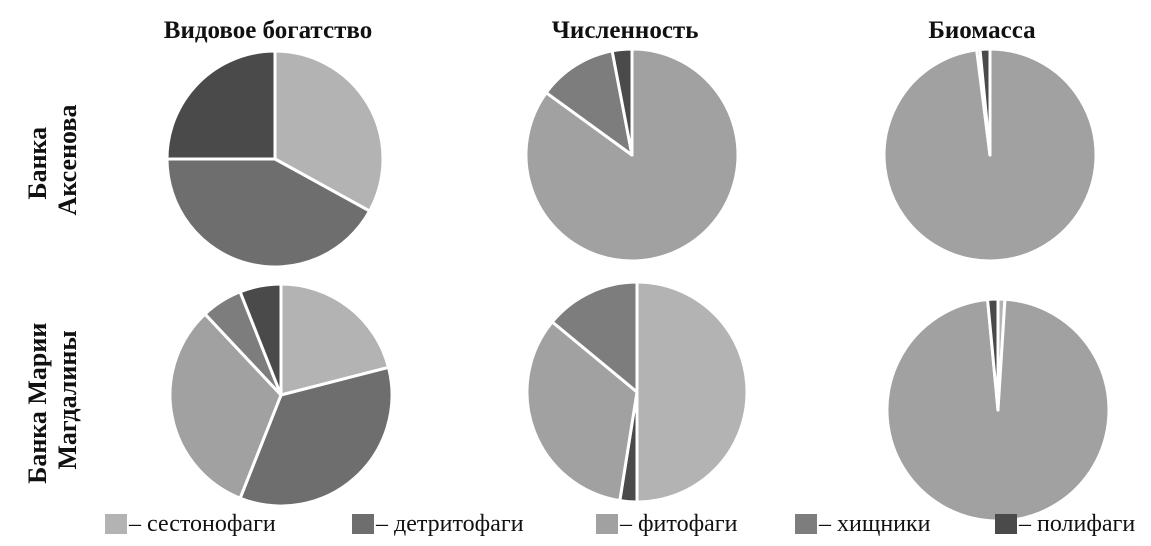 The image size is (1151, 546). What do you see at coordinates (260, 339) in the screenshot?
I see `pie-4-slice-полифаги` at bounding box center [260, 339].